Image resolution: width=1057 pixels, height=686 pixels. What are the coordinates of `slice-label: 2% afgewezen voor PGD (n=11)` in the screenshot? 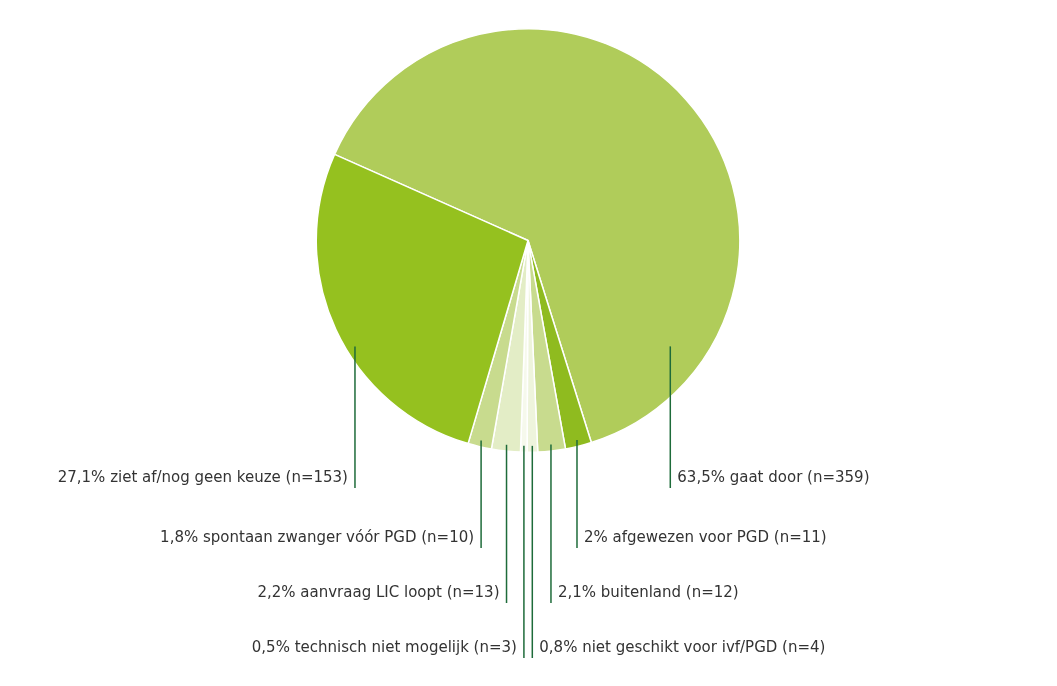 It's located at (705, 536).